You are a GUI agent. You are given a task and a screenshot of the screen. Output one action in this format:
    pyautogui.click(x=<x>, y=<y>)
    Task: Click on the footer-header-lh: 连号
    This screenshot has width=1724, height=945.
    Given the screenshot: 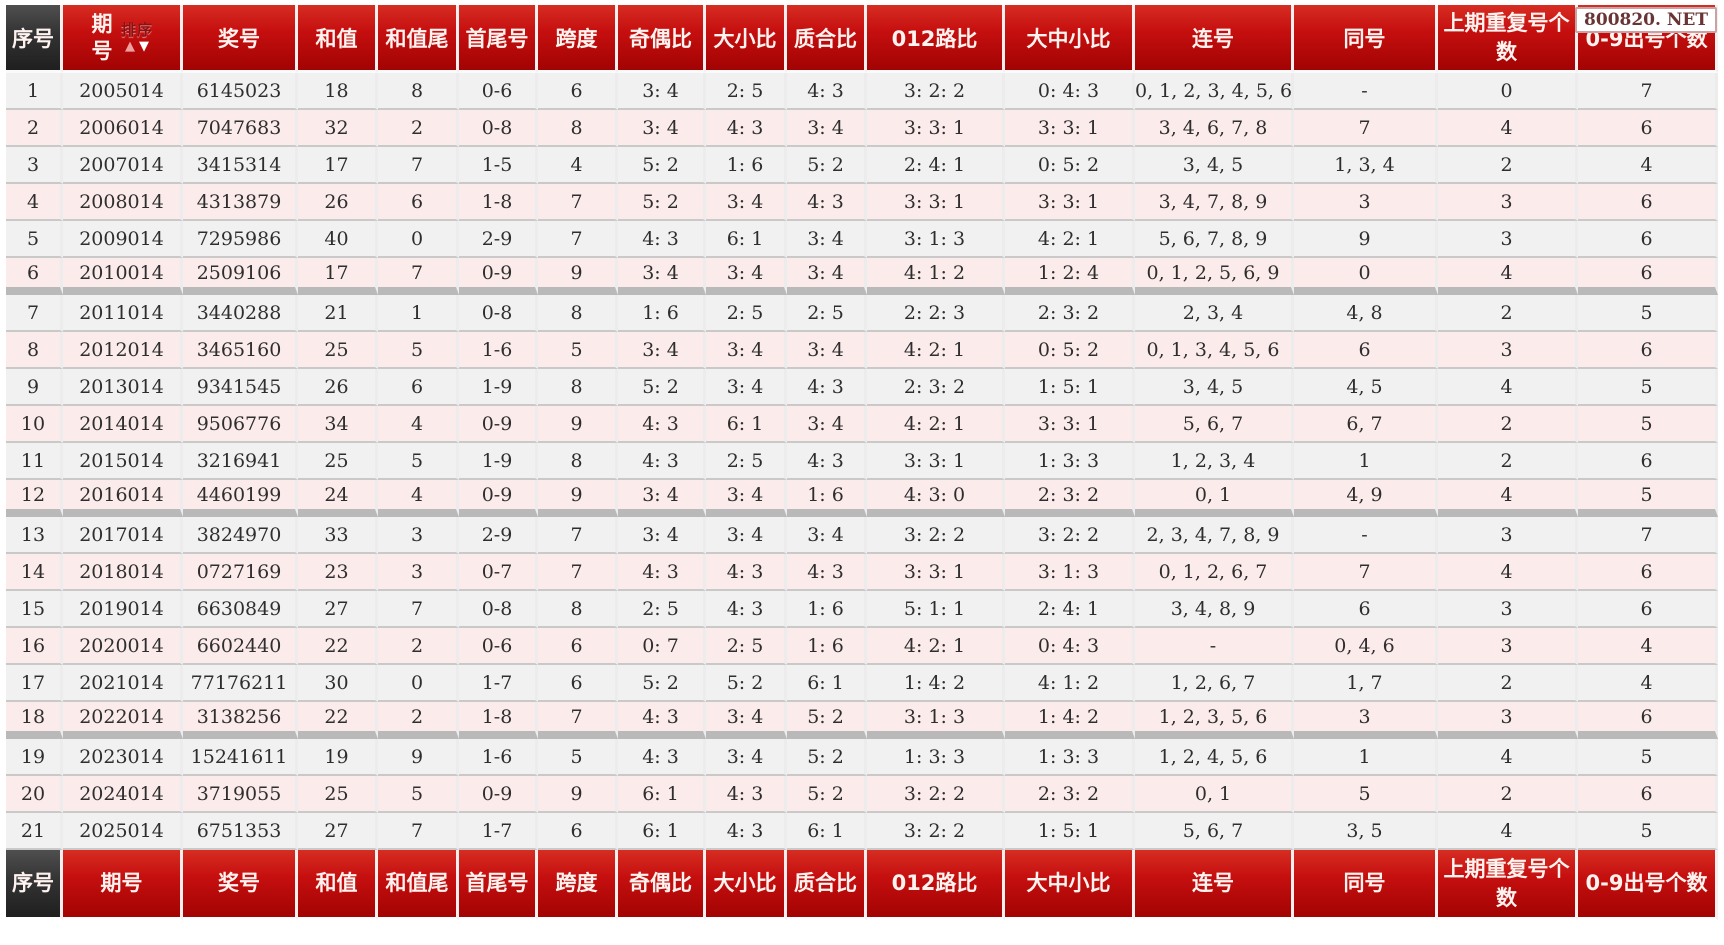 What is the action you would take?
    pyautogui.click(x=1214, y=885)
    